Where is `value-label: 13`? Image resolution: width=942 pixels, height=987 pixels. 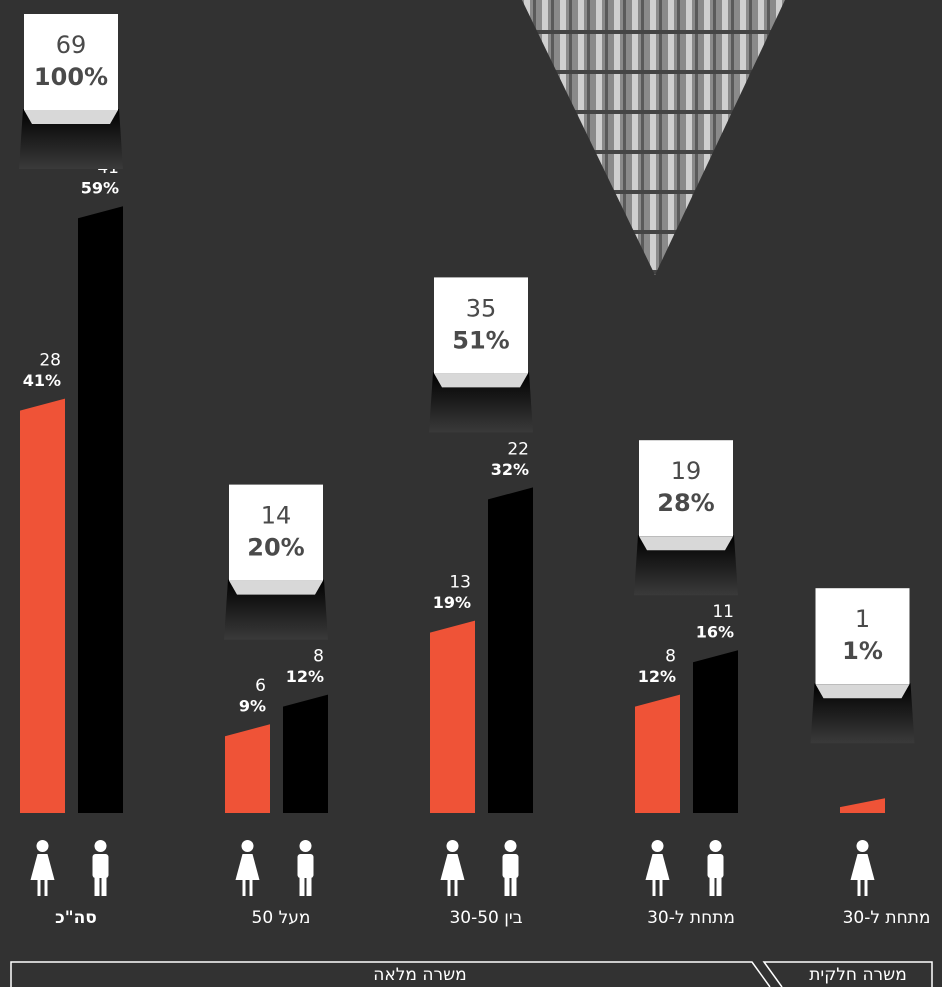 value-label: 13 is located at coordinates (460, 583).